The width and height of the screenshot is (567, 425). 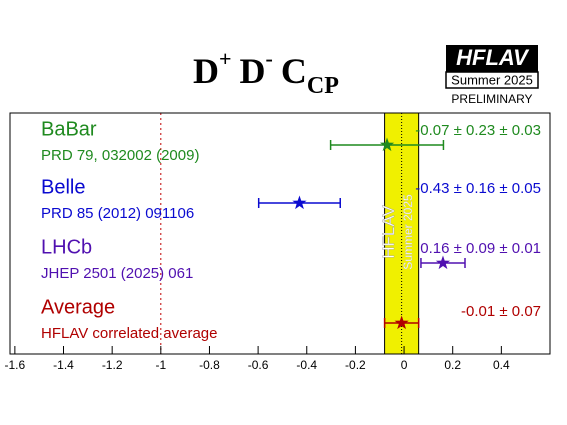 What do you see at coordinates (478, 130) in the screenshot?
I see `value-label: -0.07 ± 0.23 ± 0.03` at bounding box center [478, 130].